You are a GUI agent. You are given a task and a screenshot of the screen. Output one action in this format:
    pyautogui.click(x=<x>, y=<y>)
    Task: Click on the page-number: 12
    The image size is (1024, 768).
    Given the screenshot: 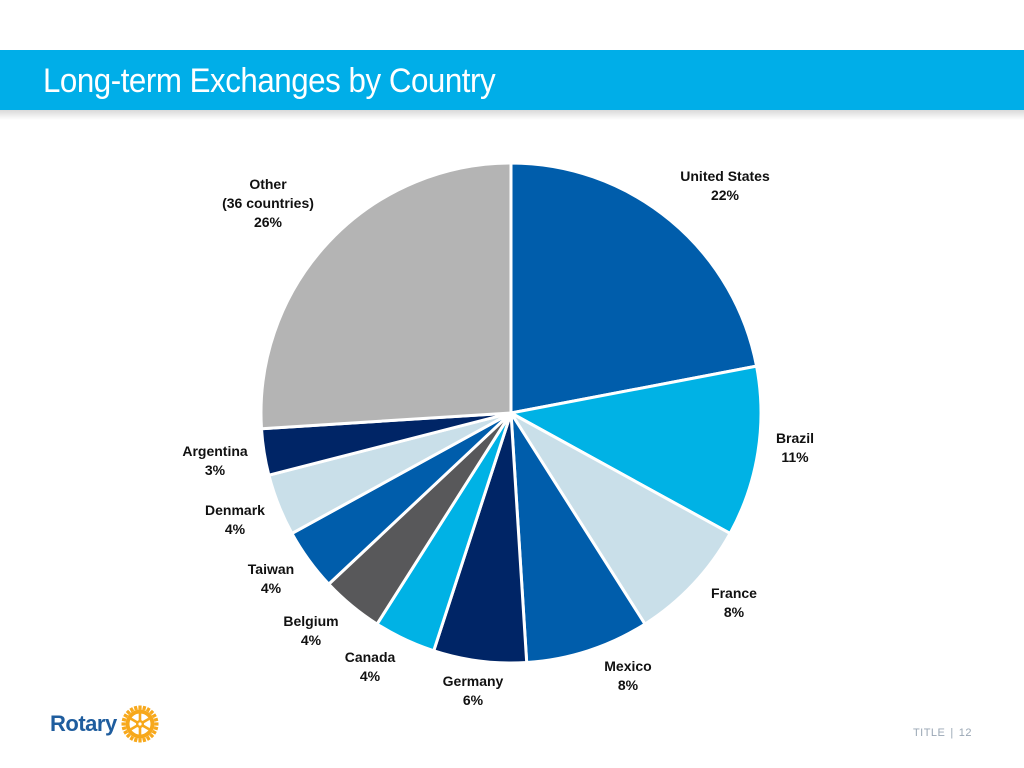 What is the action you would take?
    pyautogui.click(x=965, y=733)
    